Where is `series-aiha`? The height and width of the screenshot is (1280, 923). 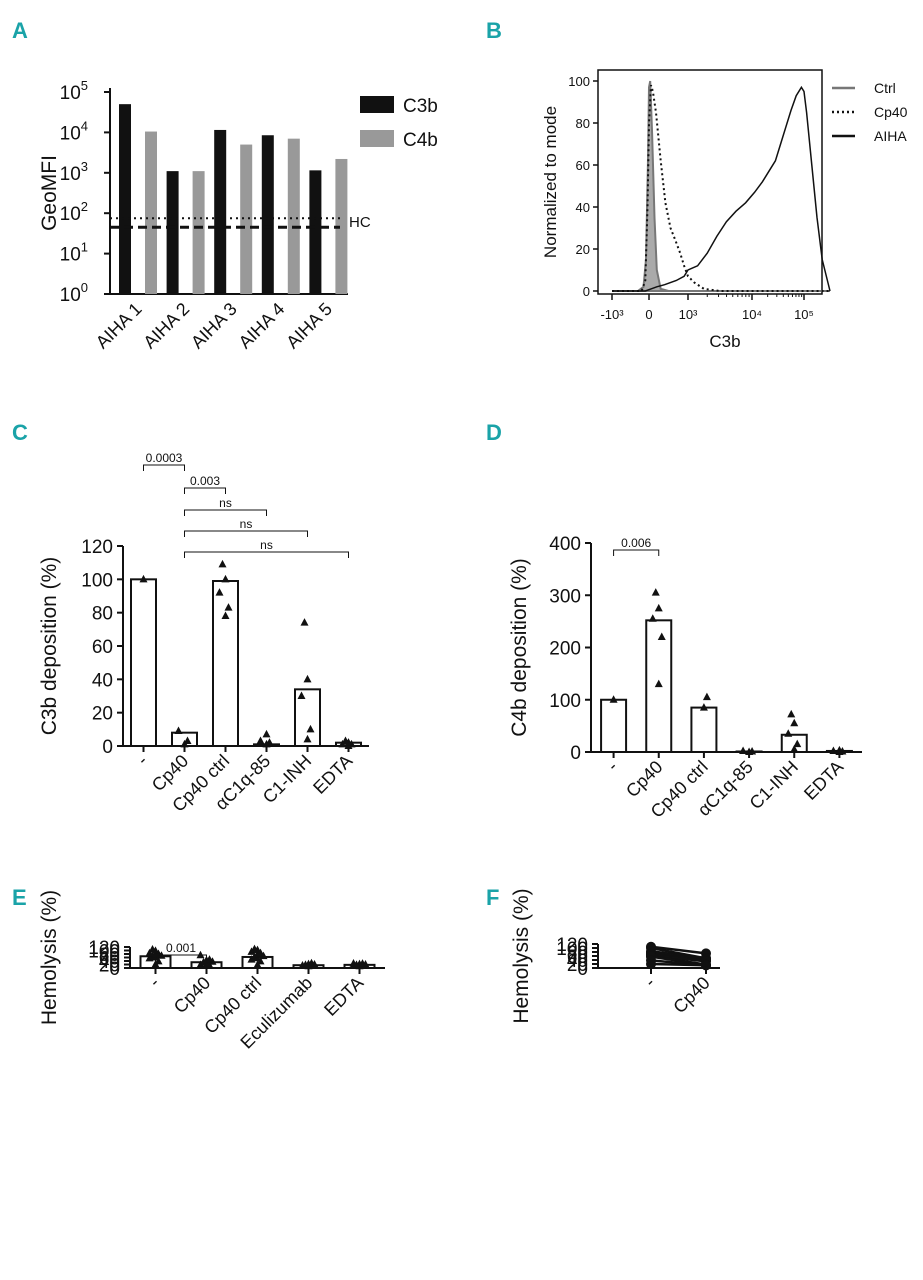
series-aiha is located at coordinates (721, 188).